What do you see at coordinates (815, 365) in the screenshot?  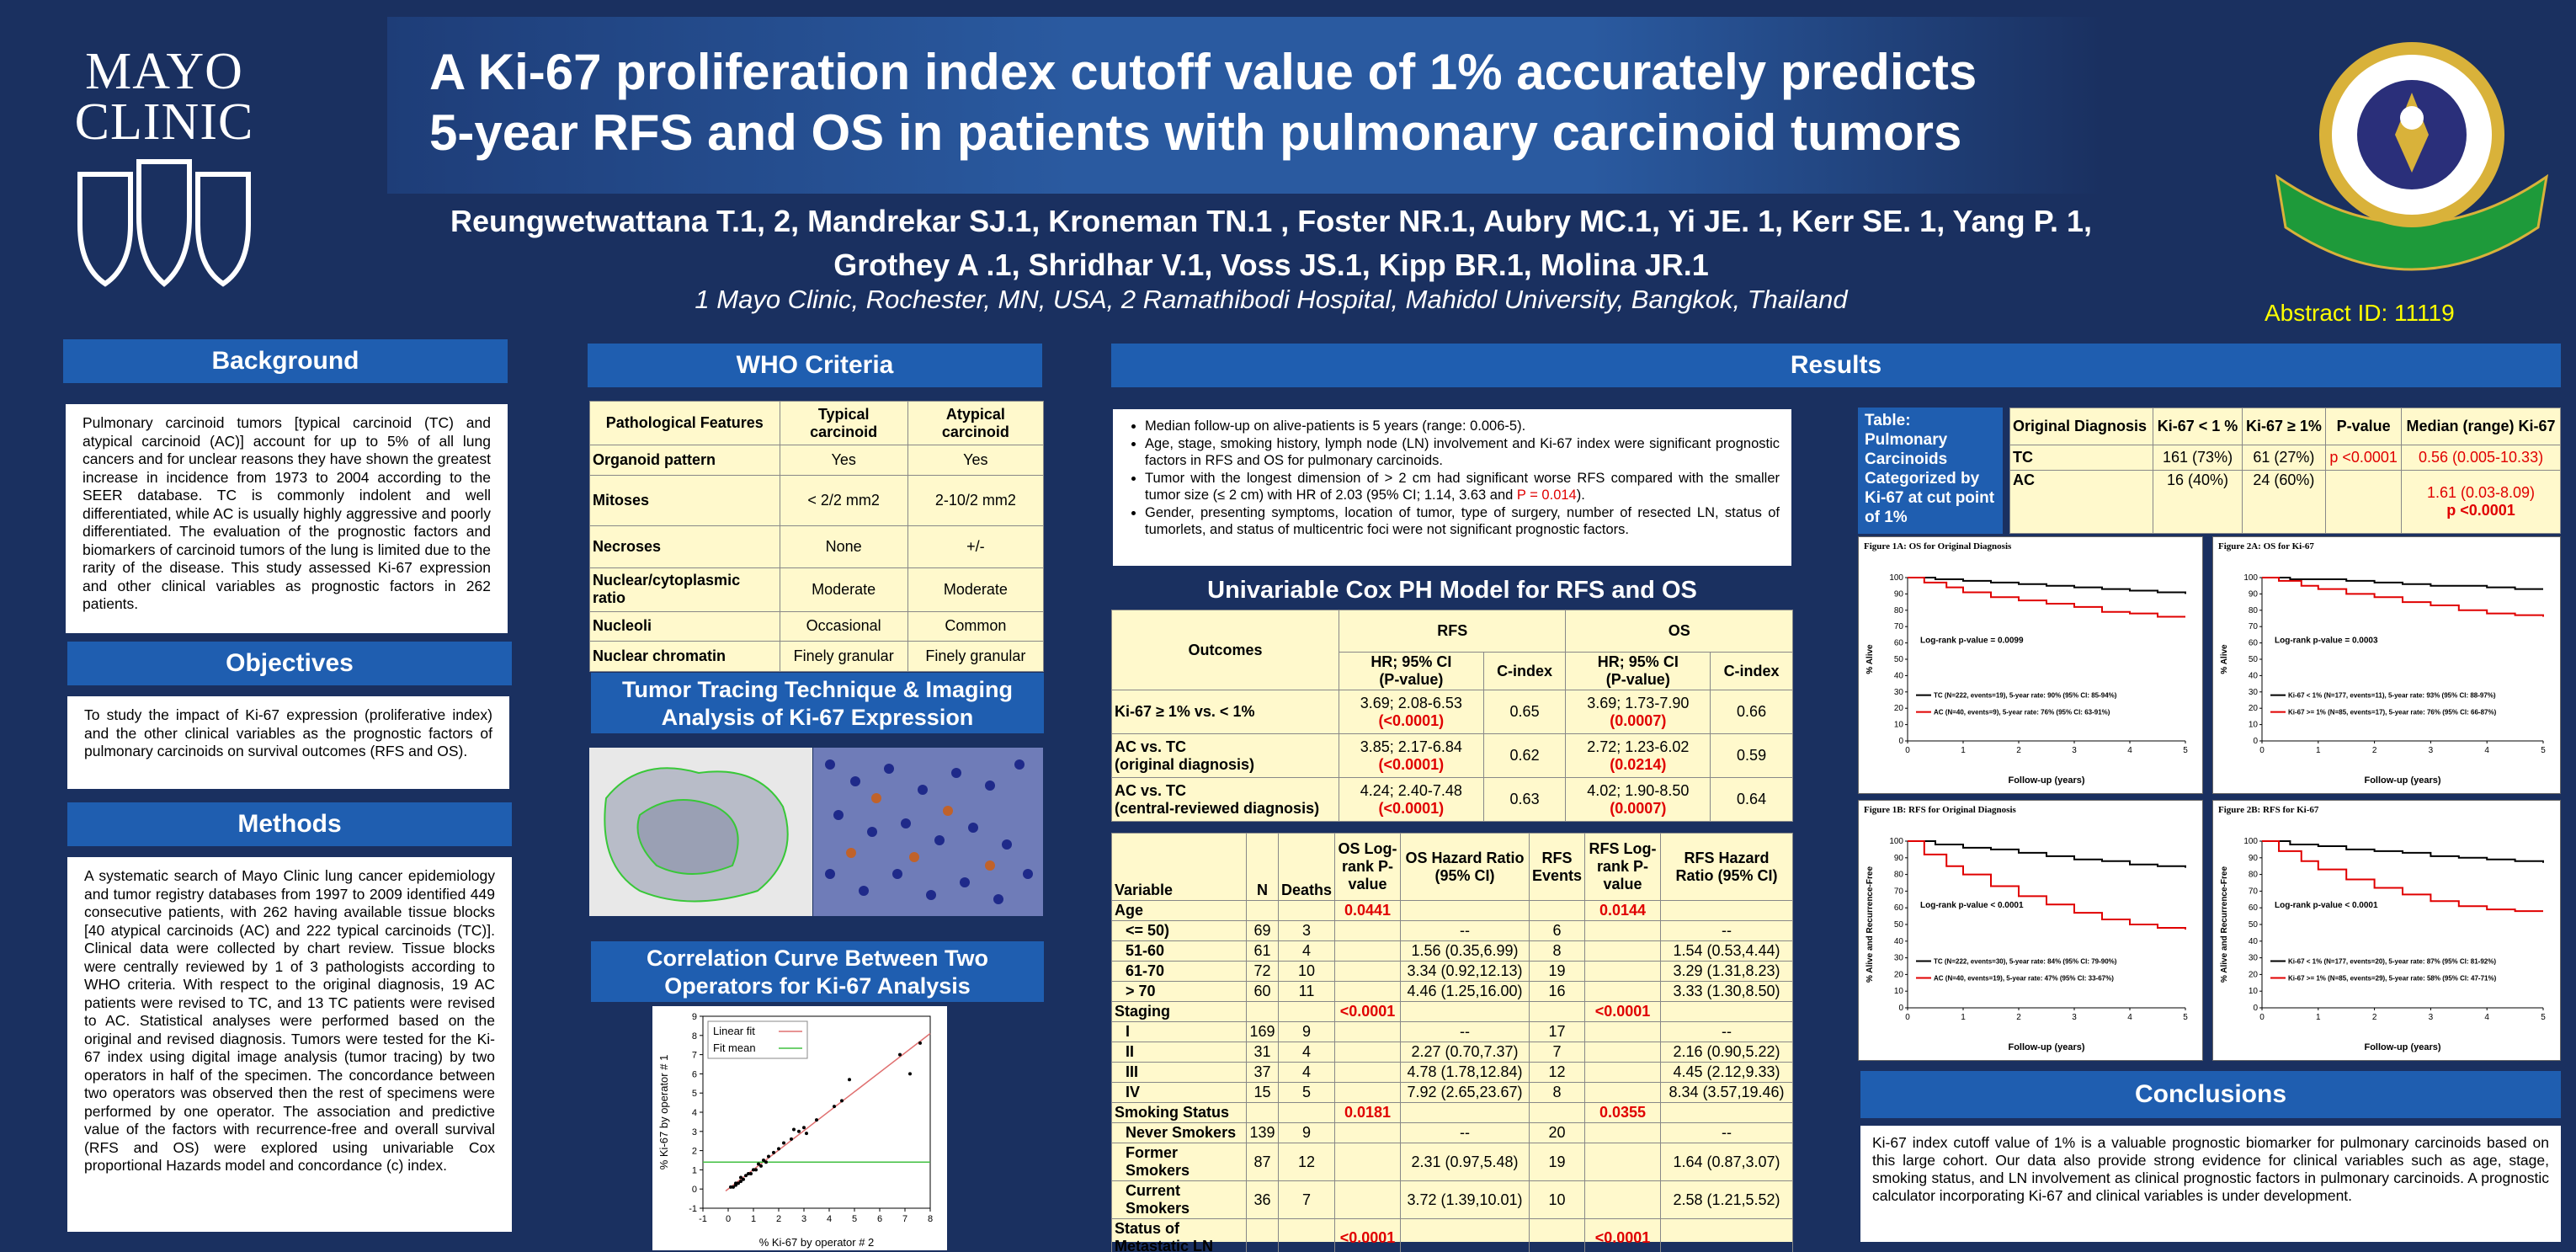 I see `who-heading: WHO Criteria` at bounding box center [815, 365].